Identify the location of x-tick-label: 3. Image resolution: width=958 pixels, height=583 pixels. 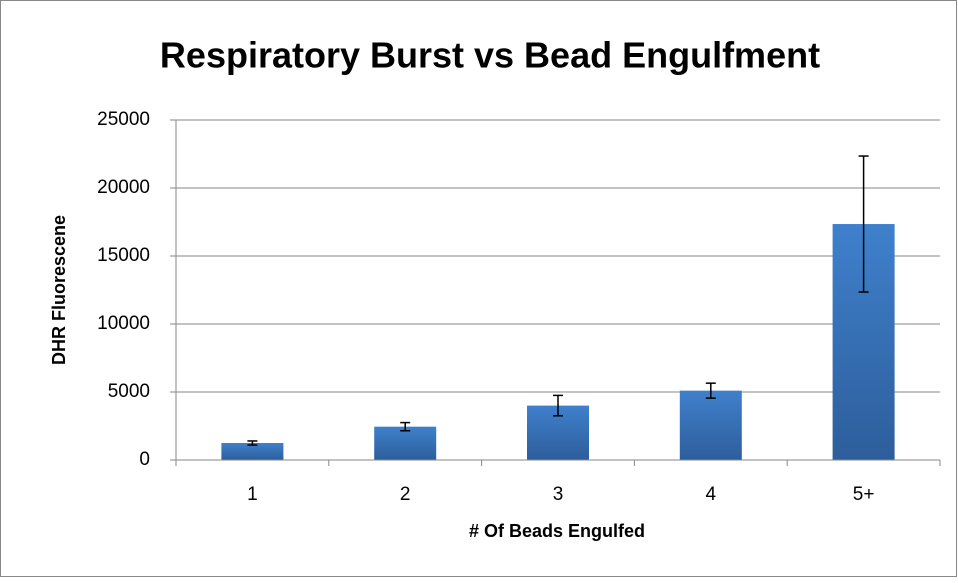
(558, 494).